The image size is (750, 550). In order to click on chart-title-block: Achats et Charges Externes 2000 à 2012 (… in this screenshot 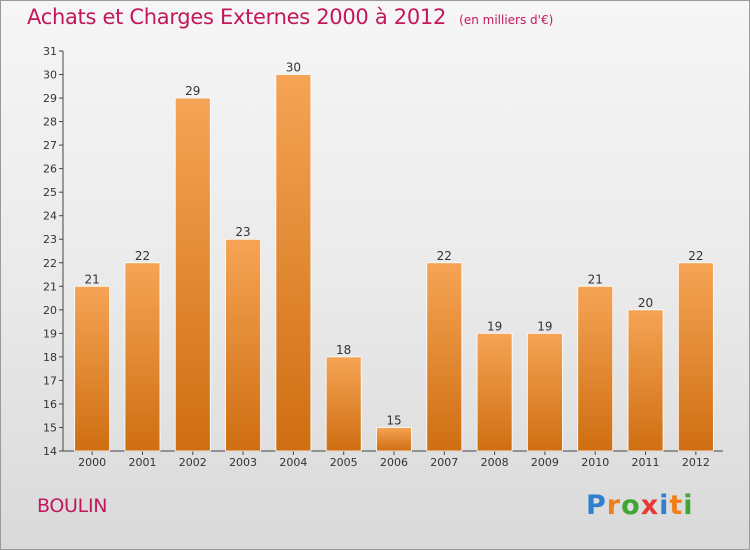, I will do `click(290, 17)`.